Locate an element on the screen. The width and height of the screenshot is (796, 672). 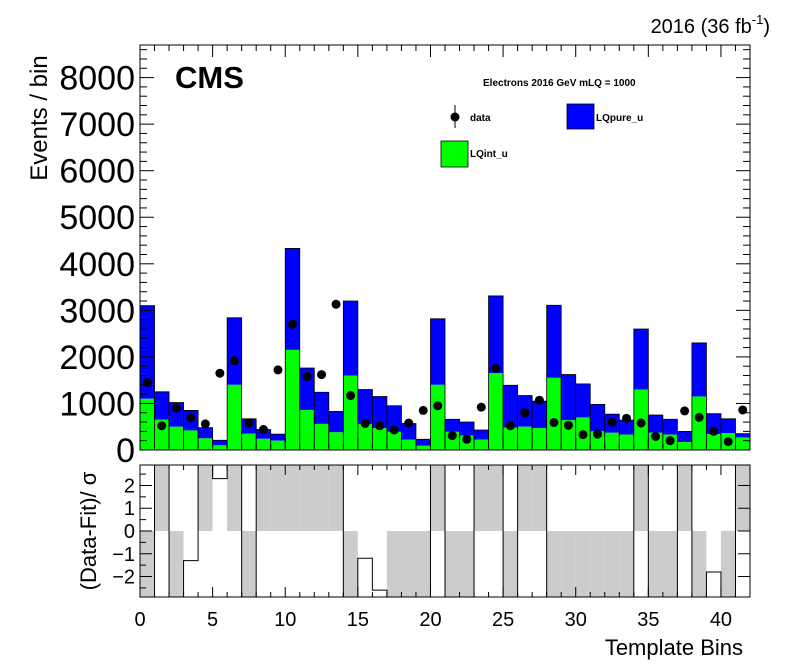
legend: data LQpure_u LQint_u is located at coordinates (541, 135).